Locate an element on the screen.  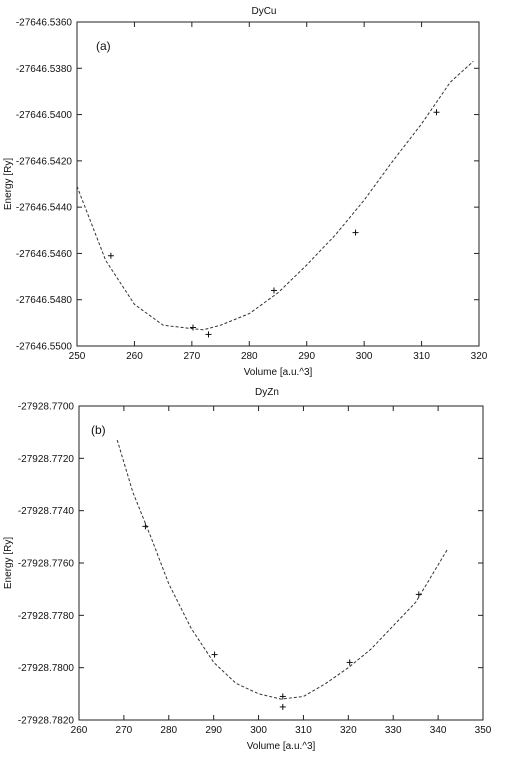
x-tick-label: 330 is located at coordinates (393, 730).